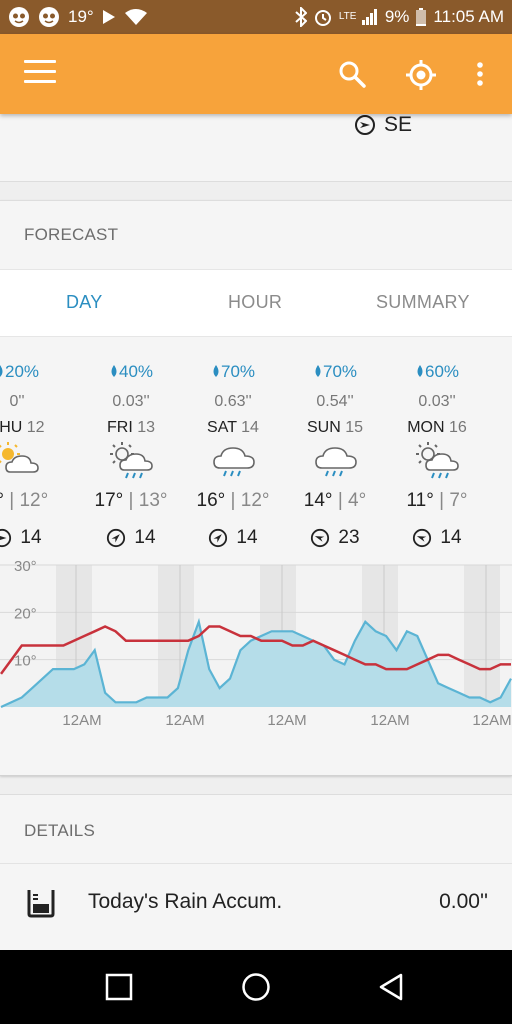  Describe the element at coordinates (40, 74) in the screenshot. I see `menu-icon` at that location.